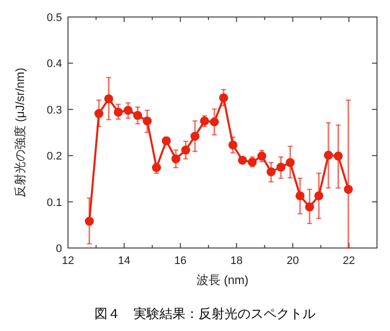  I want to click on y-tick-label: 0.2, so click(54, 156).